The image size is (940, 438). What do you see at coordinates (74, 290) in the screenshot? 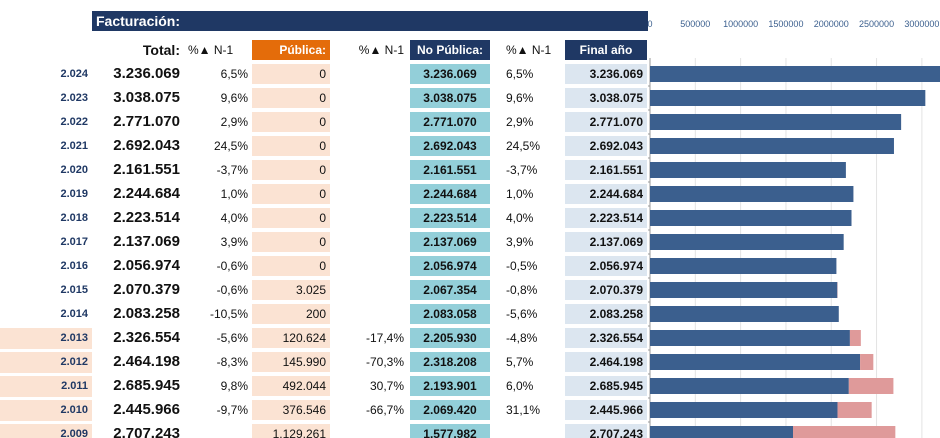
I see `year-label: 2.015` at bounding box center [74, 290].